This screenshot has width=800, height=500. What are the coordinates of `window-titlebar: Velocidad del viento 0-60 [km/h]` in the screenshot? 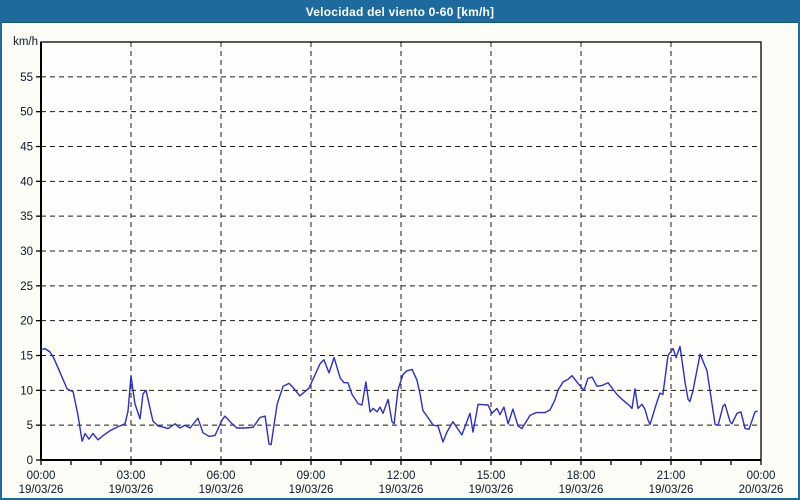 It's located at (400, 12).